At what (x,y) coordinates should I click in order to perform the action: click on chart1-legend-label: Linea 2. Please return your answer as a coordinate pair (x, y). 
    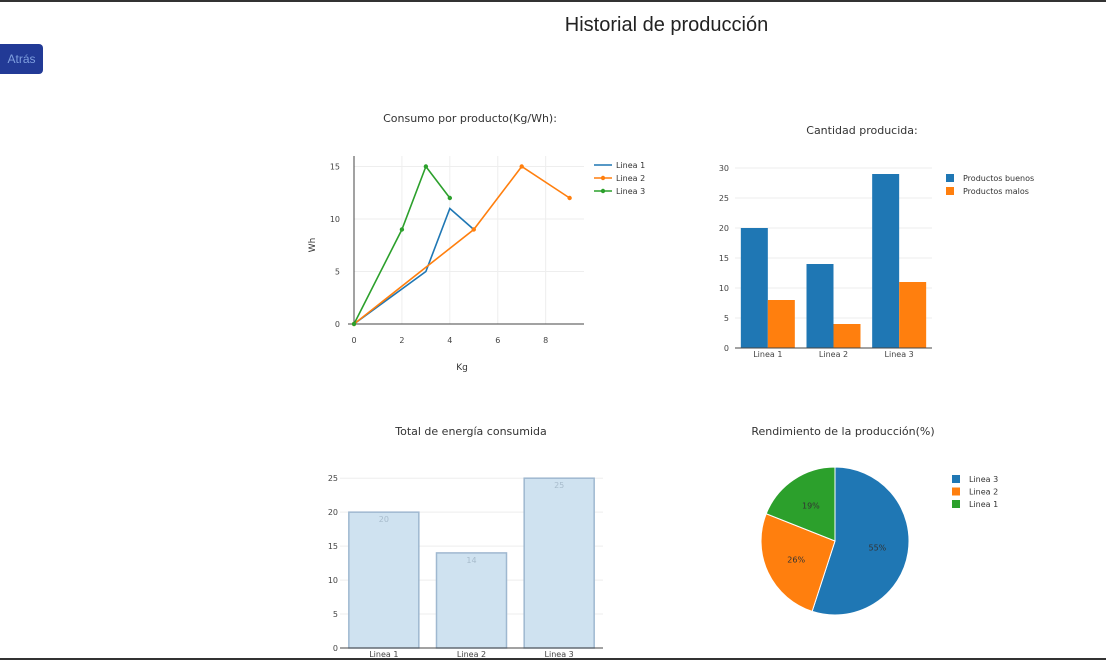
    Looking at the image, I should click on (630, 178).